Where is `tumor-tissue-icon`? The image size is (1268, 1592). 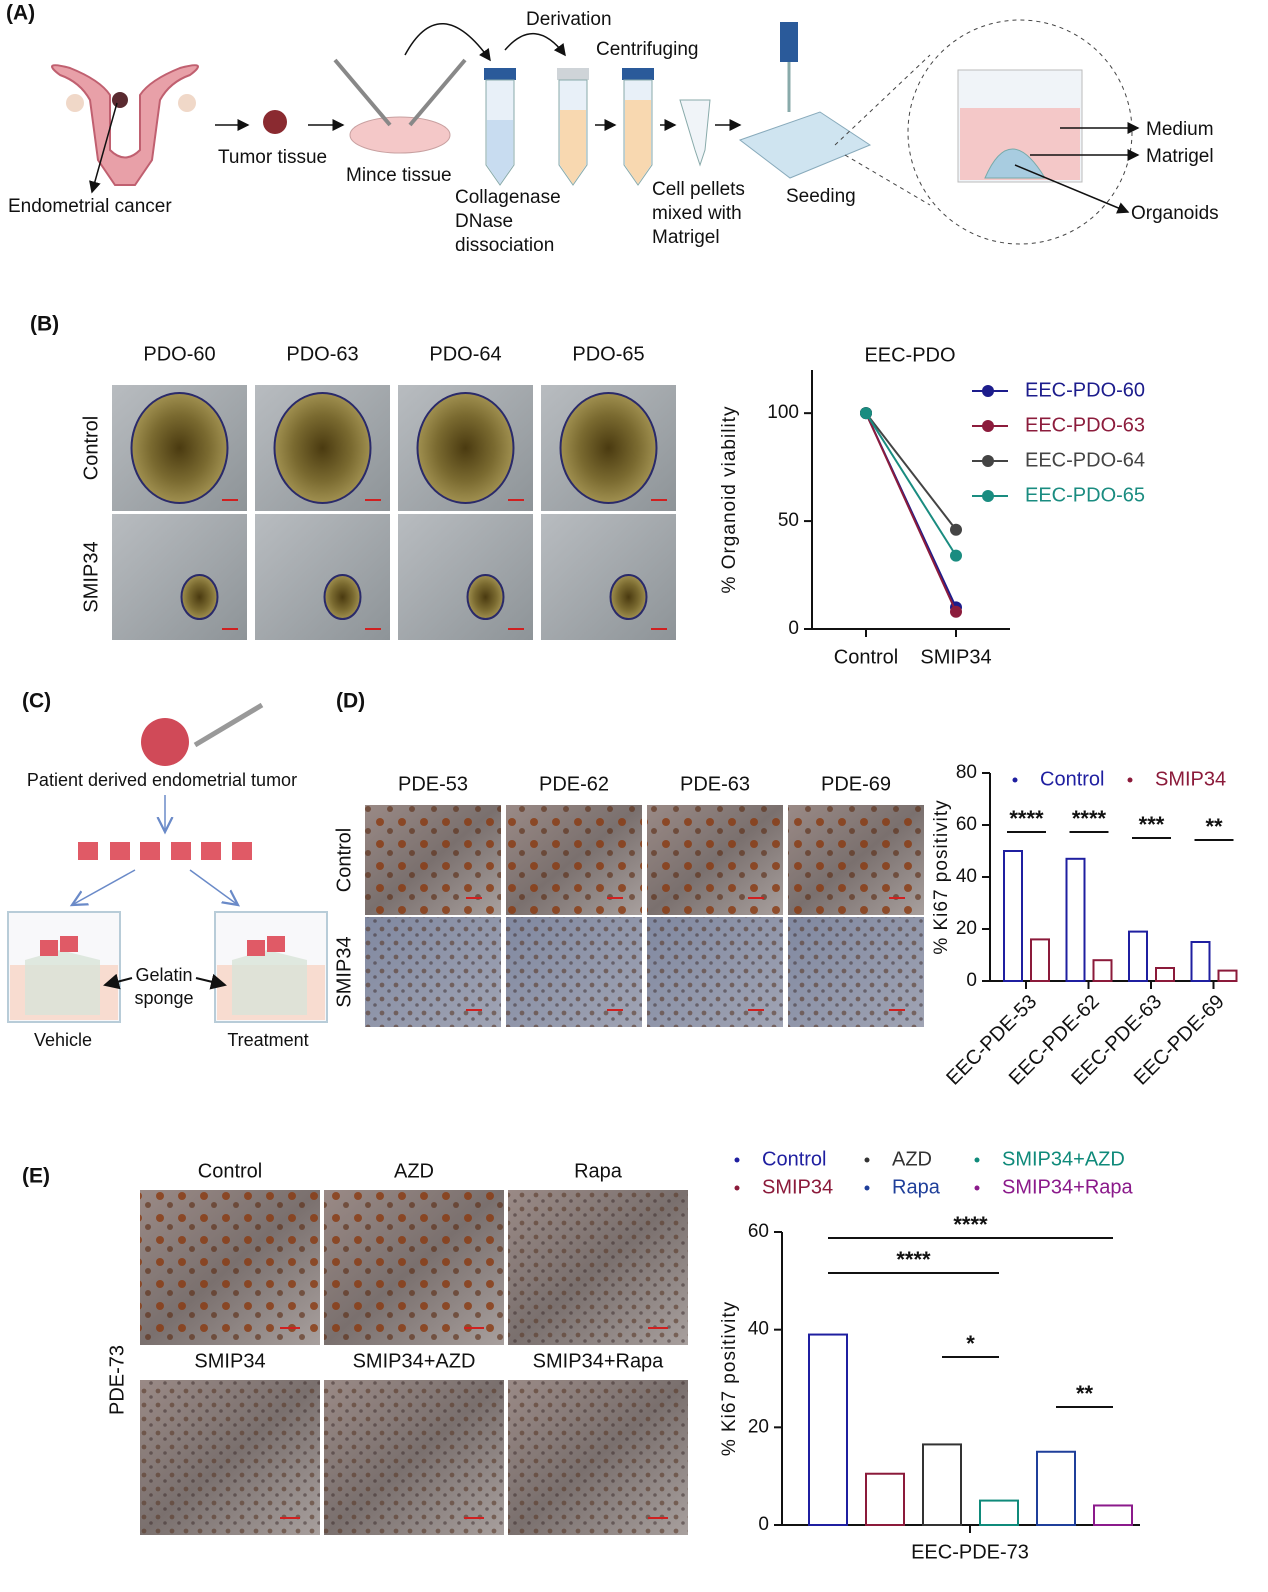 tumor-tissue-icon is located at coordinates (275, 122).